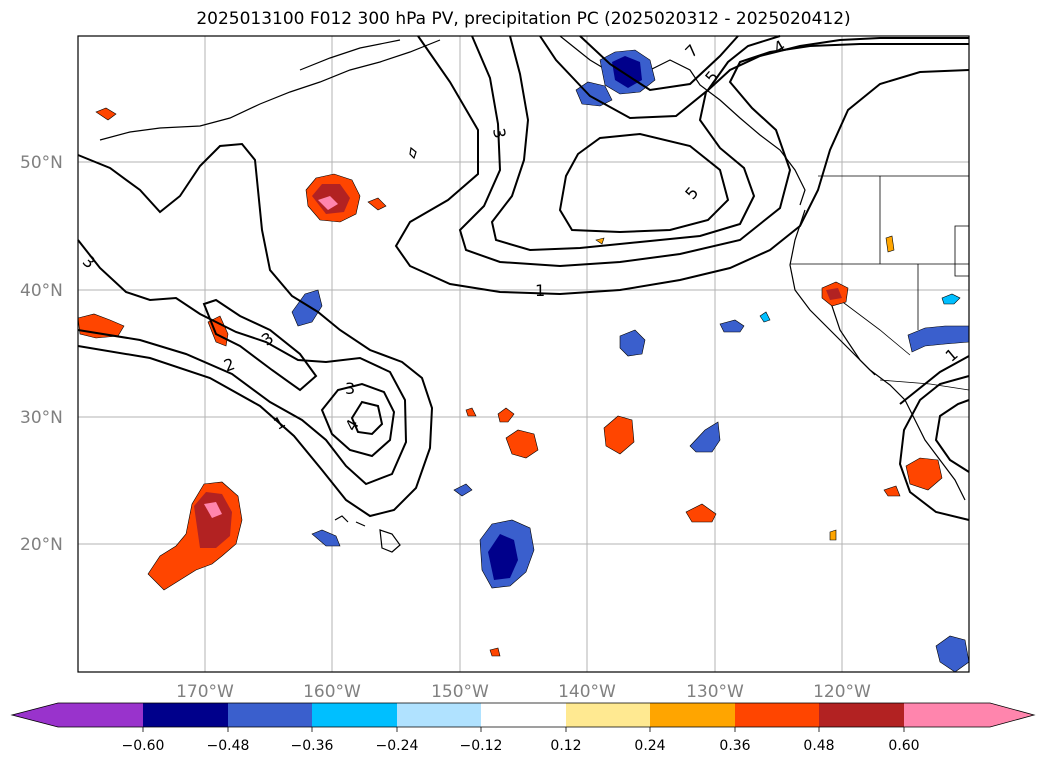 This screenshot has height=765, width=1047. I want to click on borders, so click(880, 283).